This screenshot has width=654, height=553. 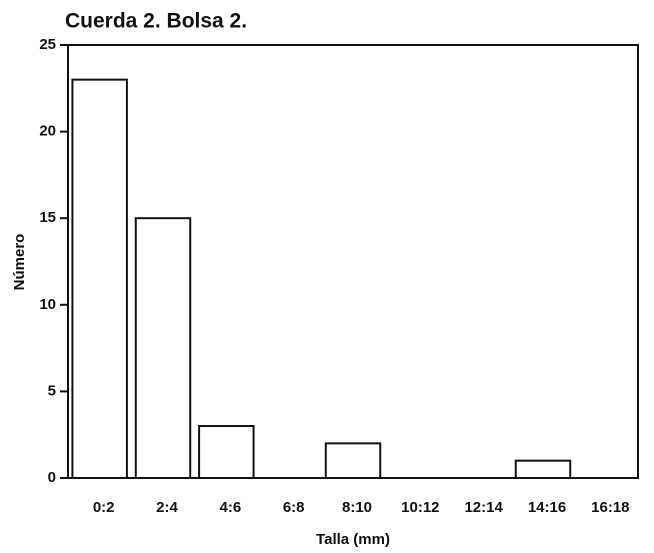 I want to click on x-tick-label: 4:6, so click(x=230, y=507).